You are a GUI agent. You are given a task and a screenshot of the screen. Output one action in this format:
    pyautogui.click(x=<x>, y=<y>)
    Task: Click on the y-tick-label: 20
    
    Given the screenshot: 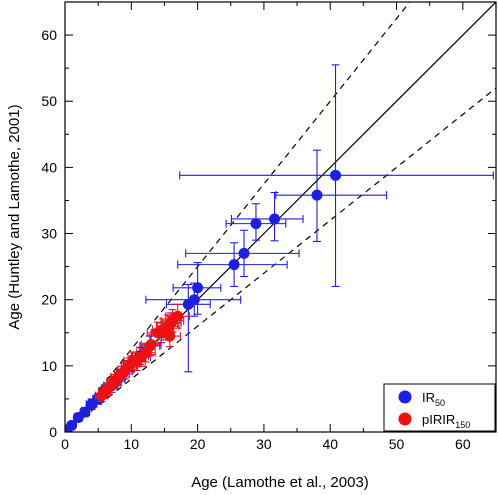 What is the action you would take?
    pyautogui.click(x=49, y=300)
    